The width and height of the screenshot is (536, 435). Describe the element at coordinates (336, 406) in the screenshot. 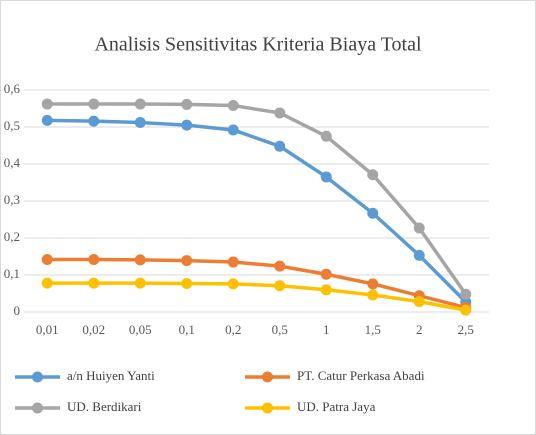

I see `legend-label: UD. Patra Jaya` at that location.